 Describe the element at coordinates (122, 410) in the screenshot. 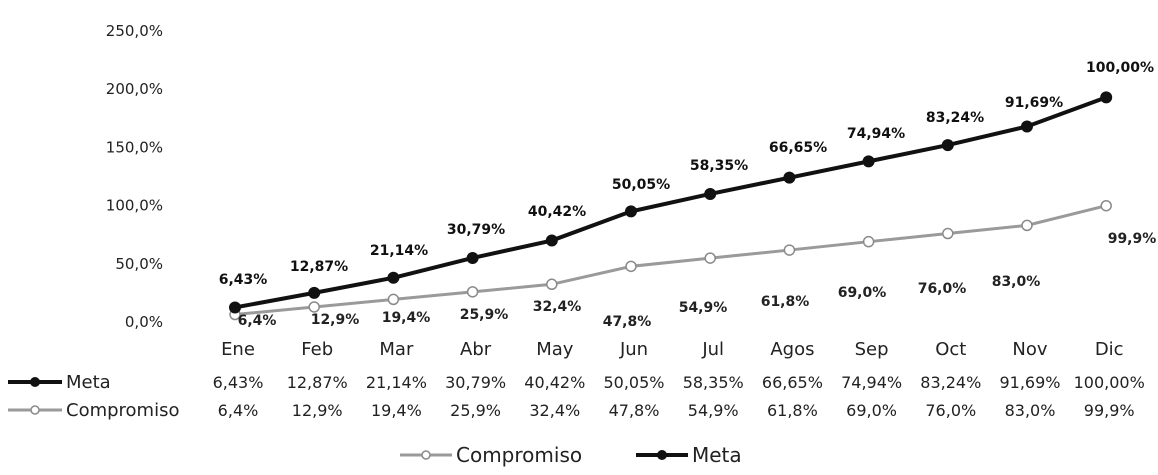

I see `data-table-series-name: Compromiso` at that location.